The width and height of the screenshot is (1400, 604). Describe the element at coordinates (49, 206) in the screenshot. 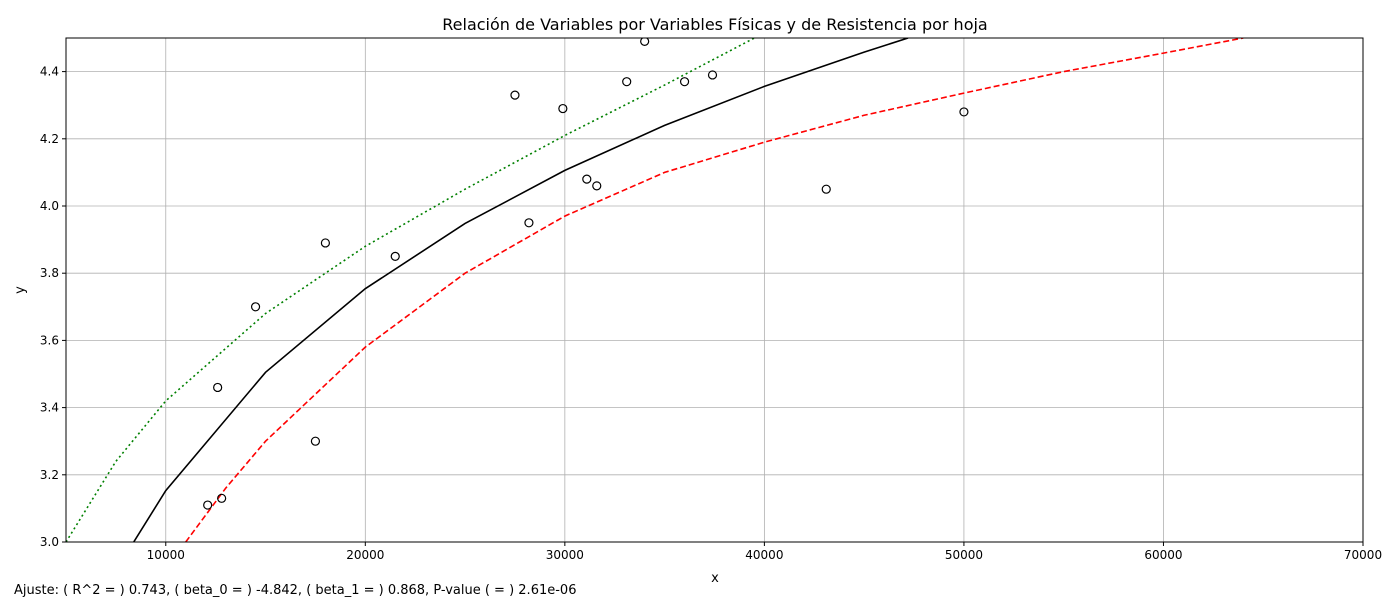

I see `y-tick-label: 4.0` at that location.